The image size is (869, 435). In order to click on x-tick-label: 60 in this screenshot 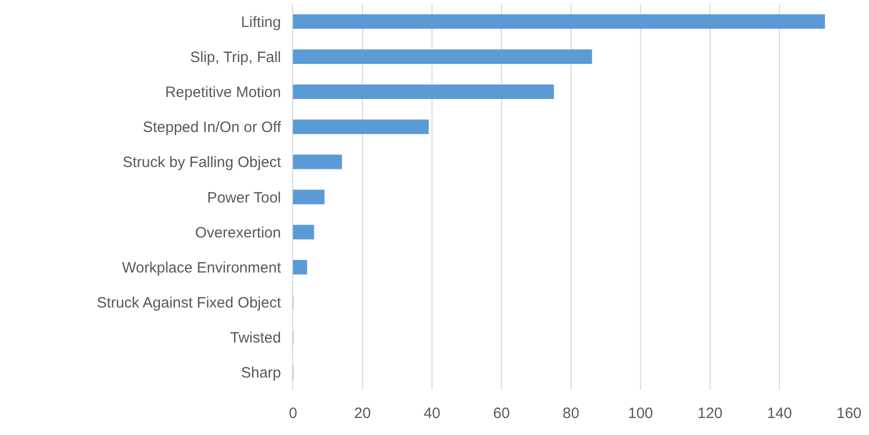, I will do `click(501, 413)`.